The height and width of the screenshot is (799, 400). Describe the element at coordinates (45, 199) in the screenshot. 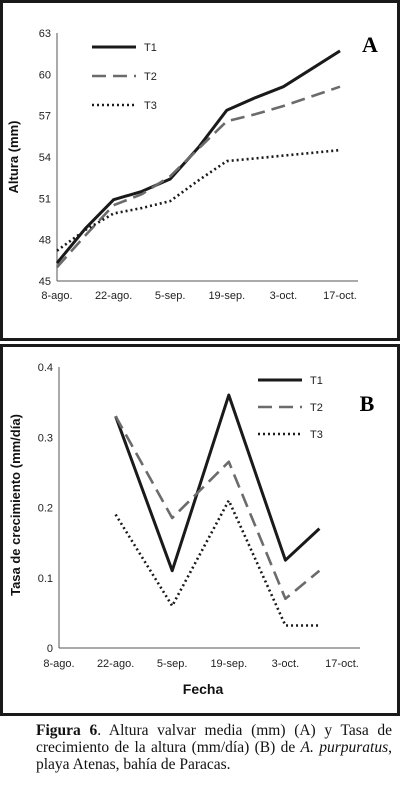

I see `chart-a-y-tick-label: 51` at that location.